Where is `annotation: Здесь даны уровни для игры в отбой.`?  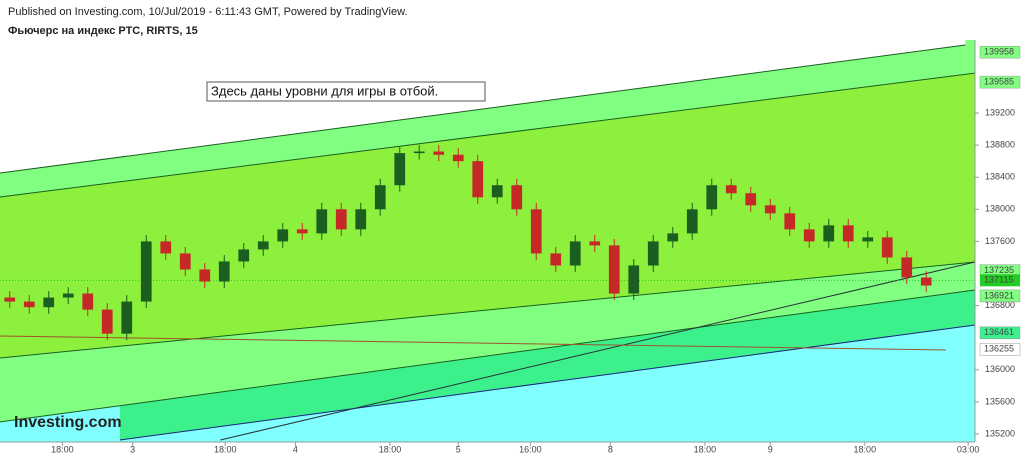 annotation: Здесь даны уровни для игры в отбой. is located at coordinates (324, 90).